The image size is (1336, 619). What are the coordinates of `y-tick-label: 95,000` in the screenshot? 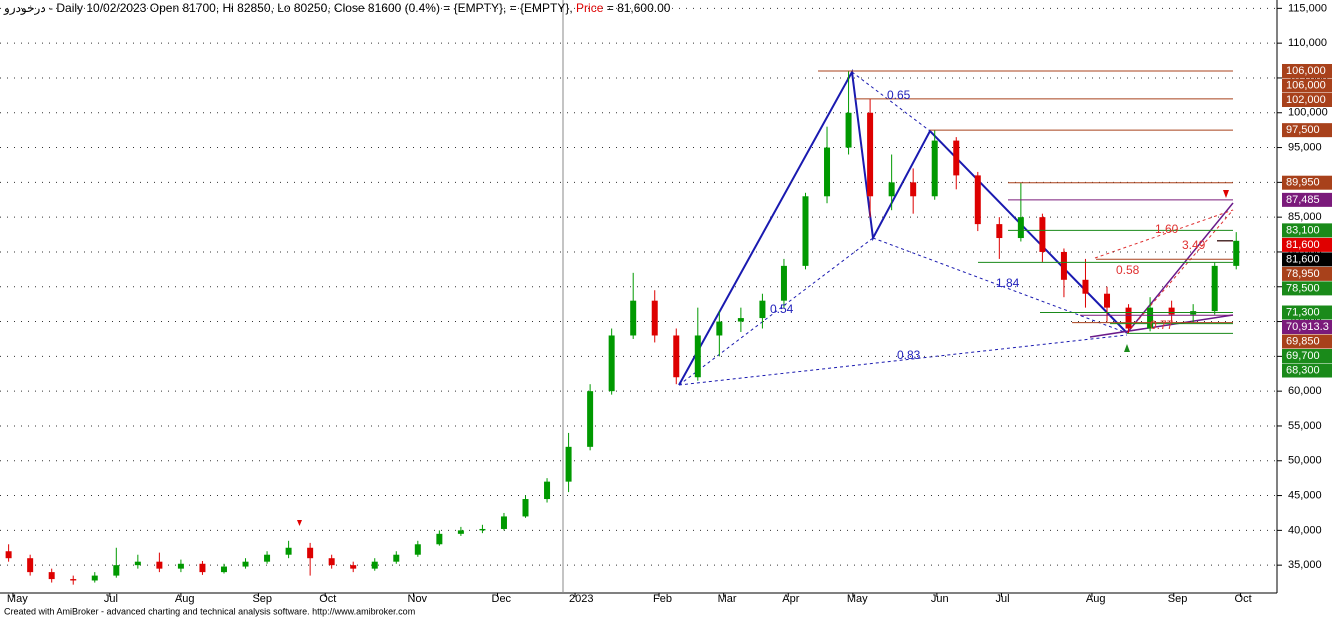 It's located at (1305, 147).